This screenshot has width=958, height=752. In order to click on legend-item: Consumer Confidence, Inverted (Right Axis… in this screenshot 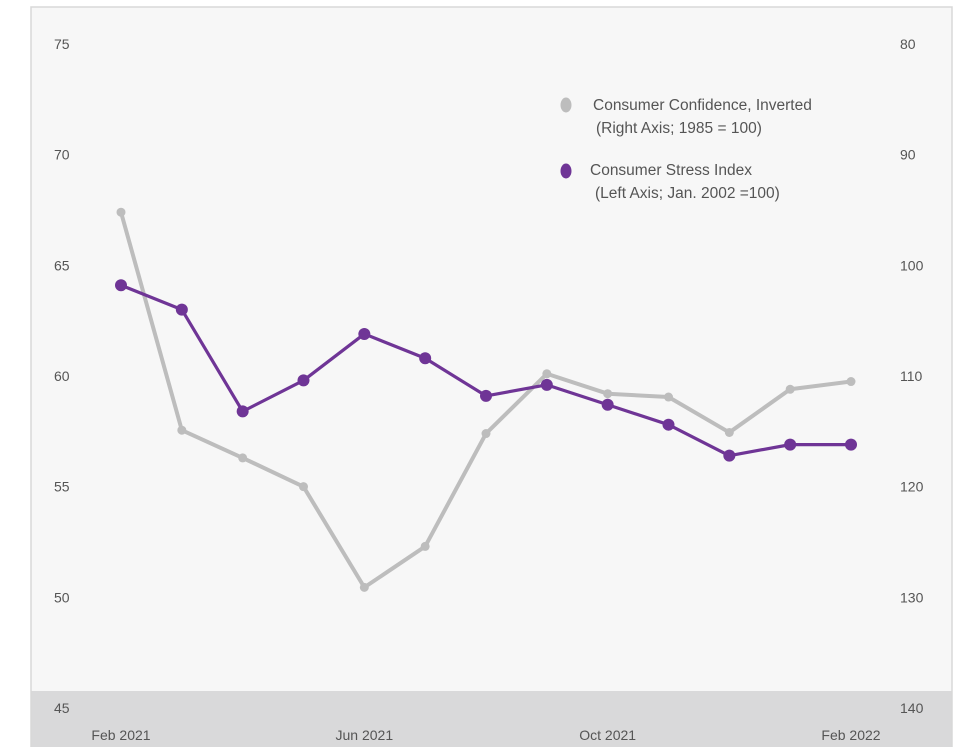, I will do `click(686, 117)`.